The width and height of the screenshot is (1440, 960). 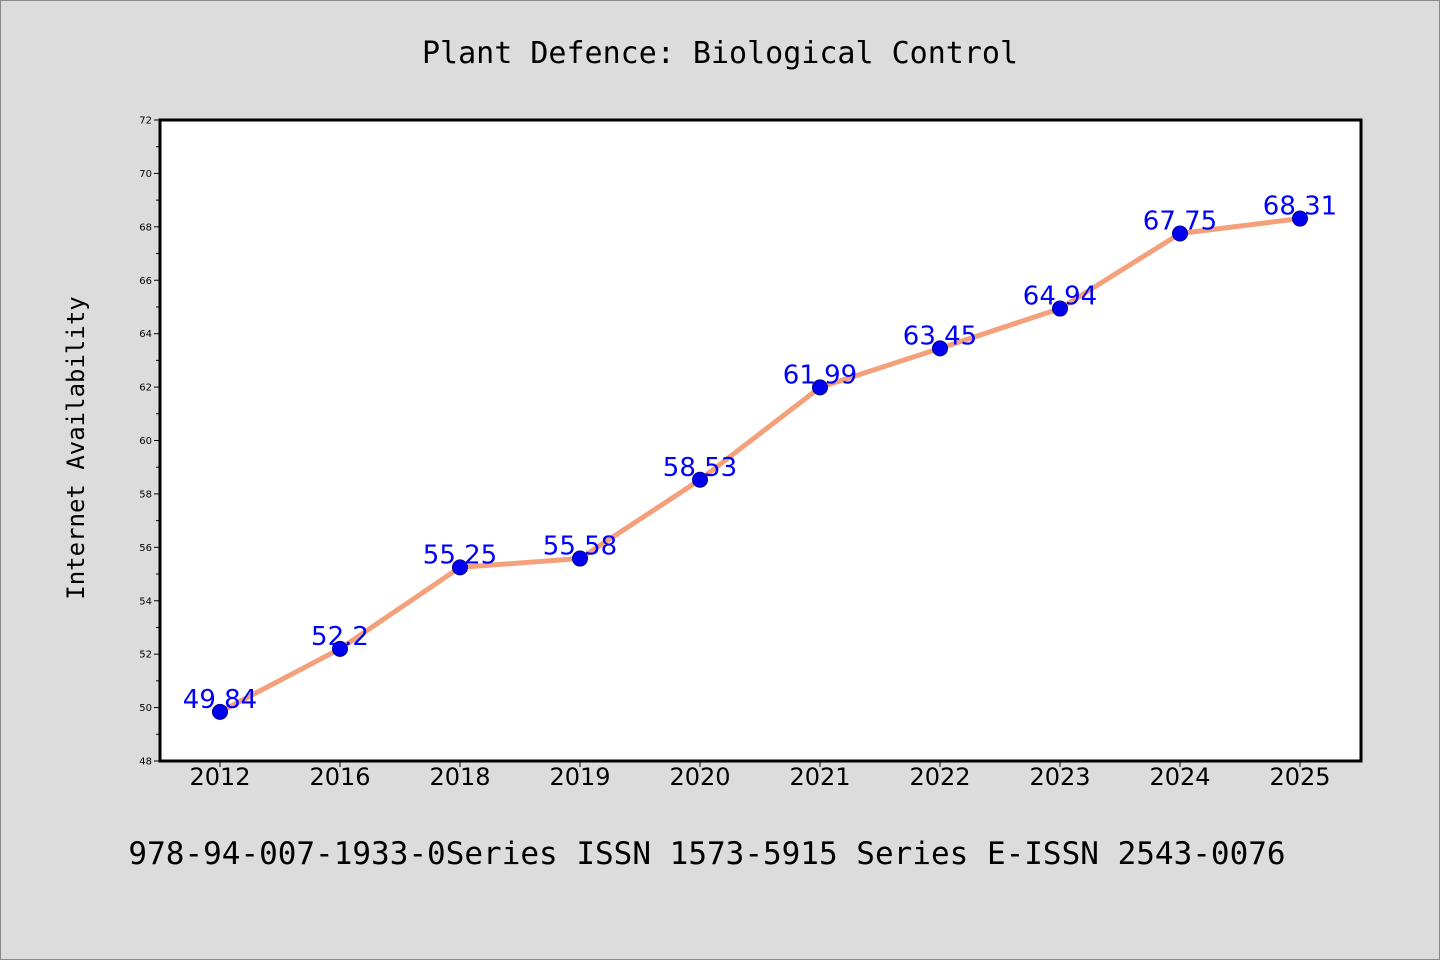 What do you see at coordinates (460, 555) in the screenshot?
I see `data-label: 55.25` at bounding box center [460, 555].